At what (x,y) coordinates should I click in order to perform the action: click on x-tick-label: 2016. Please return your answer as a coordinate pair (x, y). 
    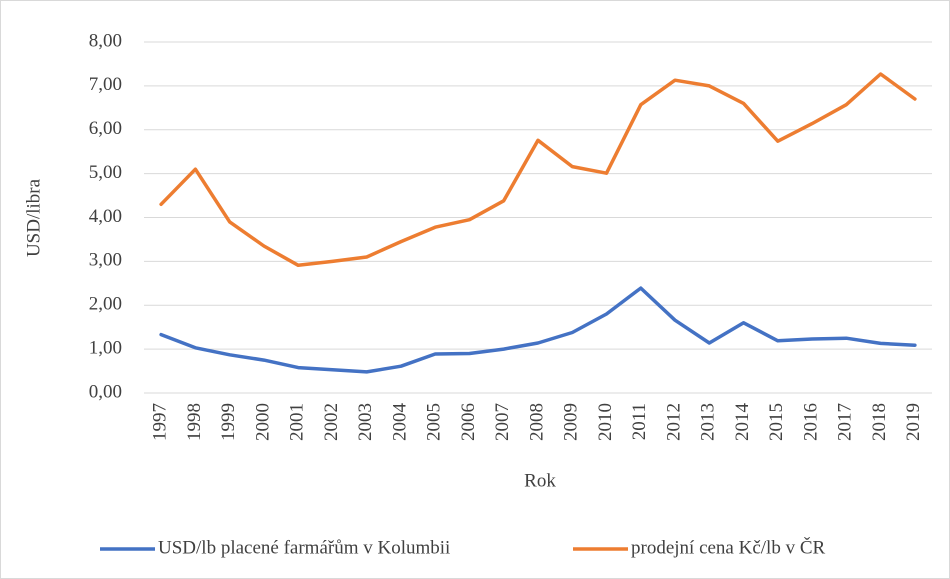
    Looking at the image, I should click on (810, 422).